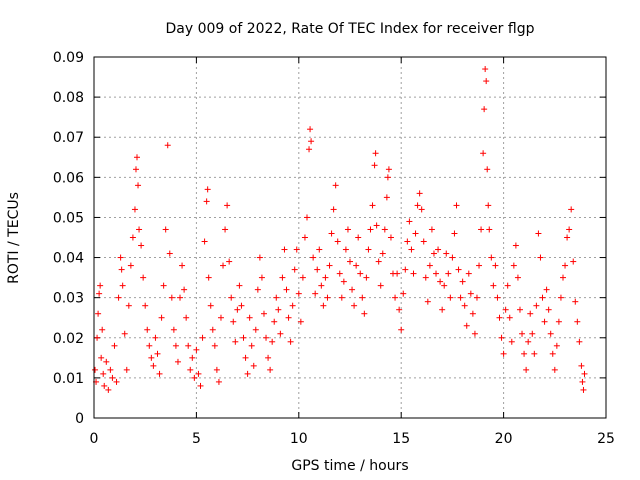  Describe the element at coordinates (68, 98) in the screenshot. I see `y-tick-label: 0.08` at that location.